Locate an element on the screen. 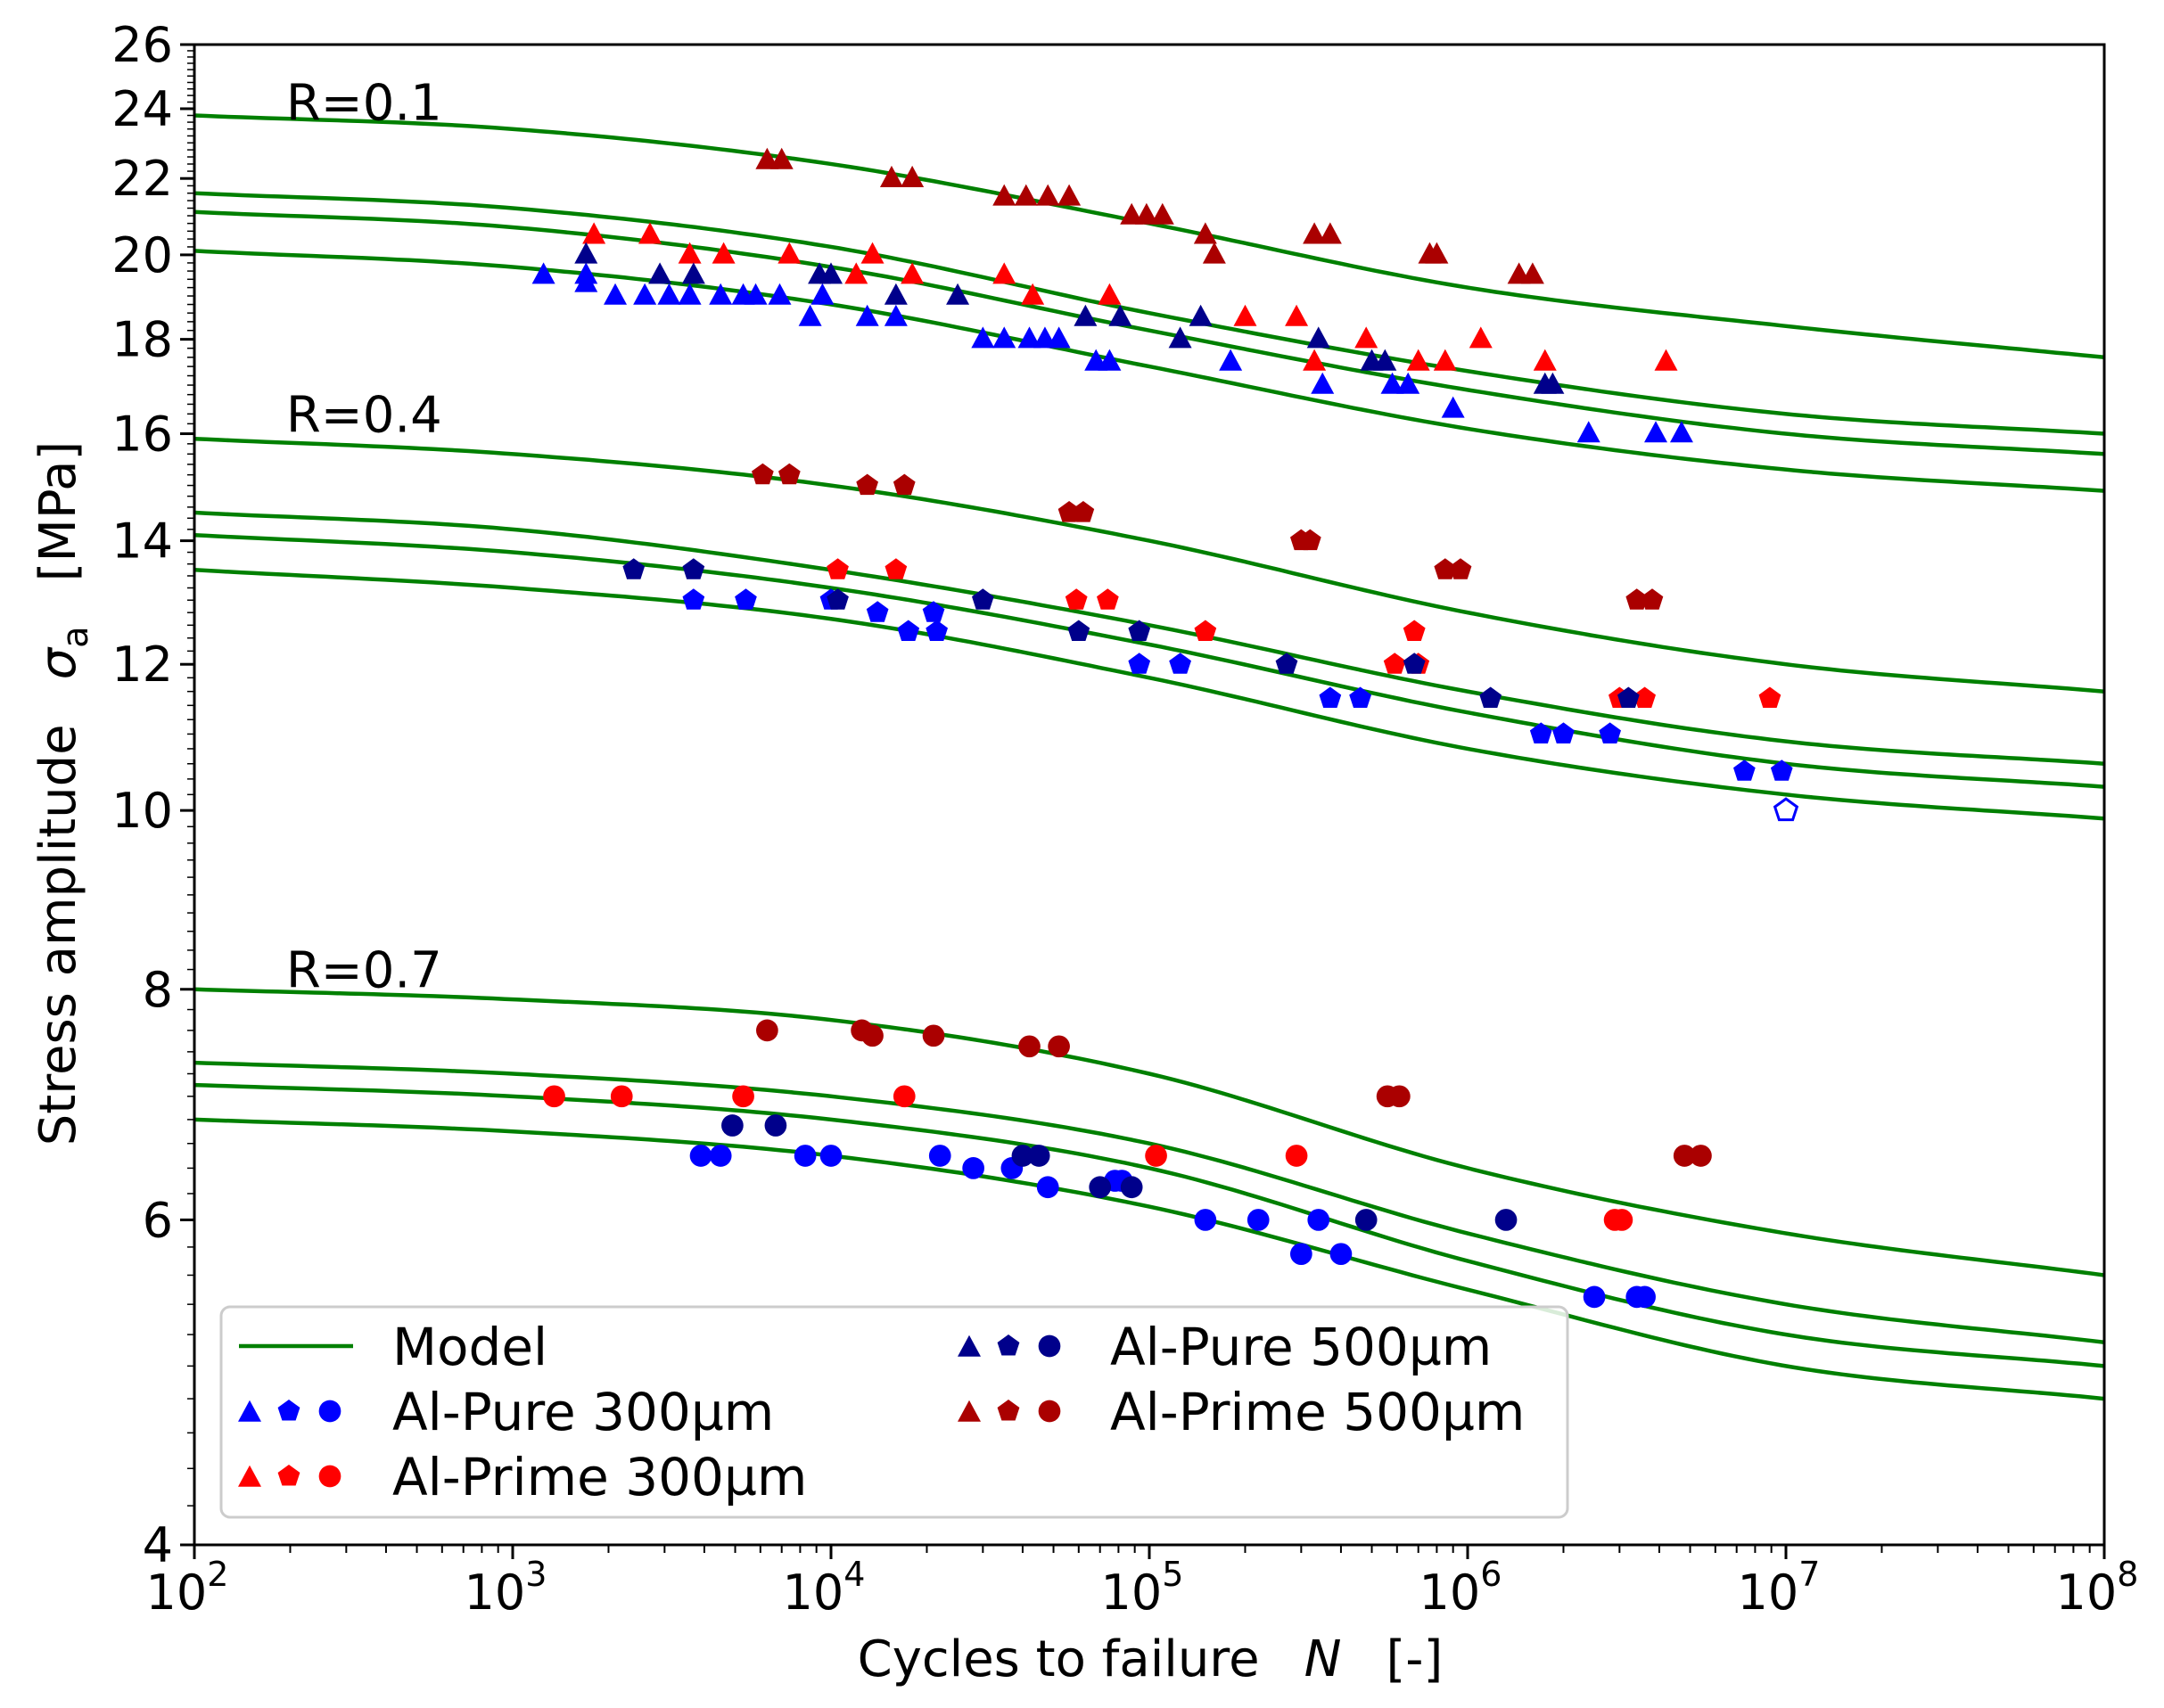 This screenshot has height=1708, width=2164. legend-entry: Model is located at coordinates (393, 1347).